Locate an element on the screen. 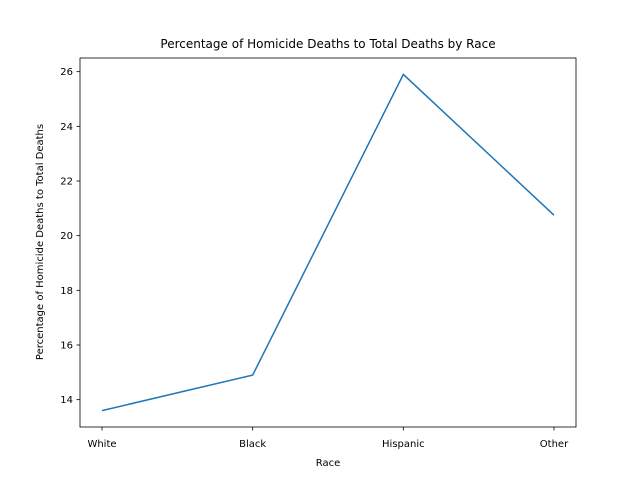  y-tick-label: 24 is located at coordinates (66, 127).